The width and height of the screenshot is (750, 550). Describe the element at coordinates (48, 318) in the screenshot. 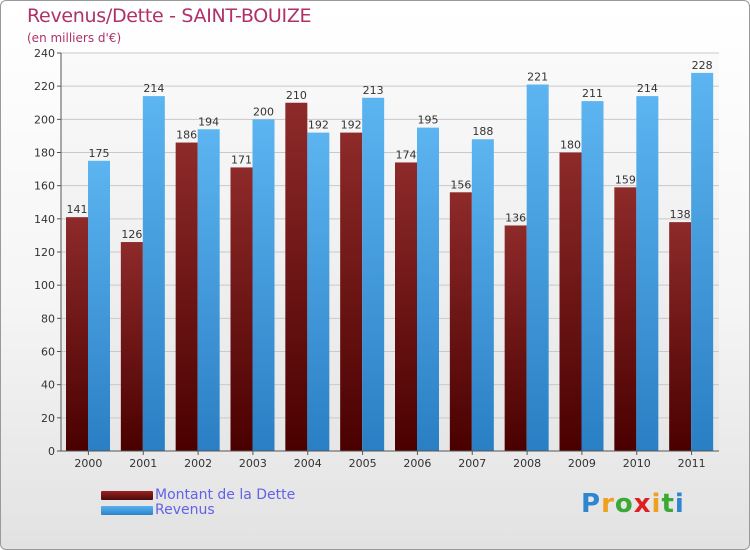

I see `y-tick-label: 80` at that location.